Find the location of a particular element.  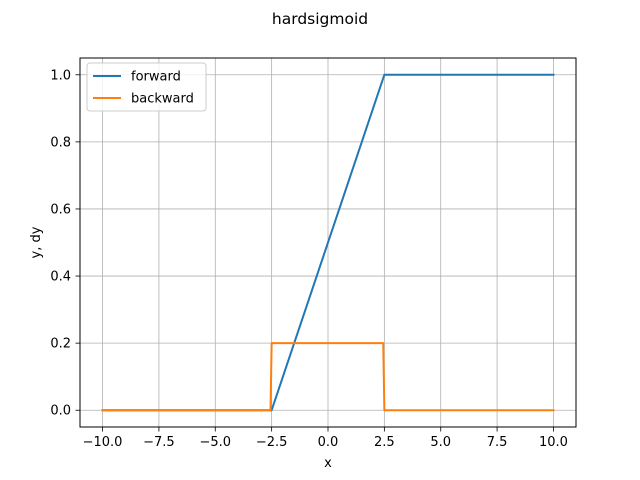

y-axis-ticks: 0.0 0.2 0.4 0.6 0.8 1.0 is located at coordinates (65, 243).